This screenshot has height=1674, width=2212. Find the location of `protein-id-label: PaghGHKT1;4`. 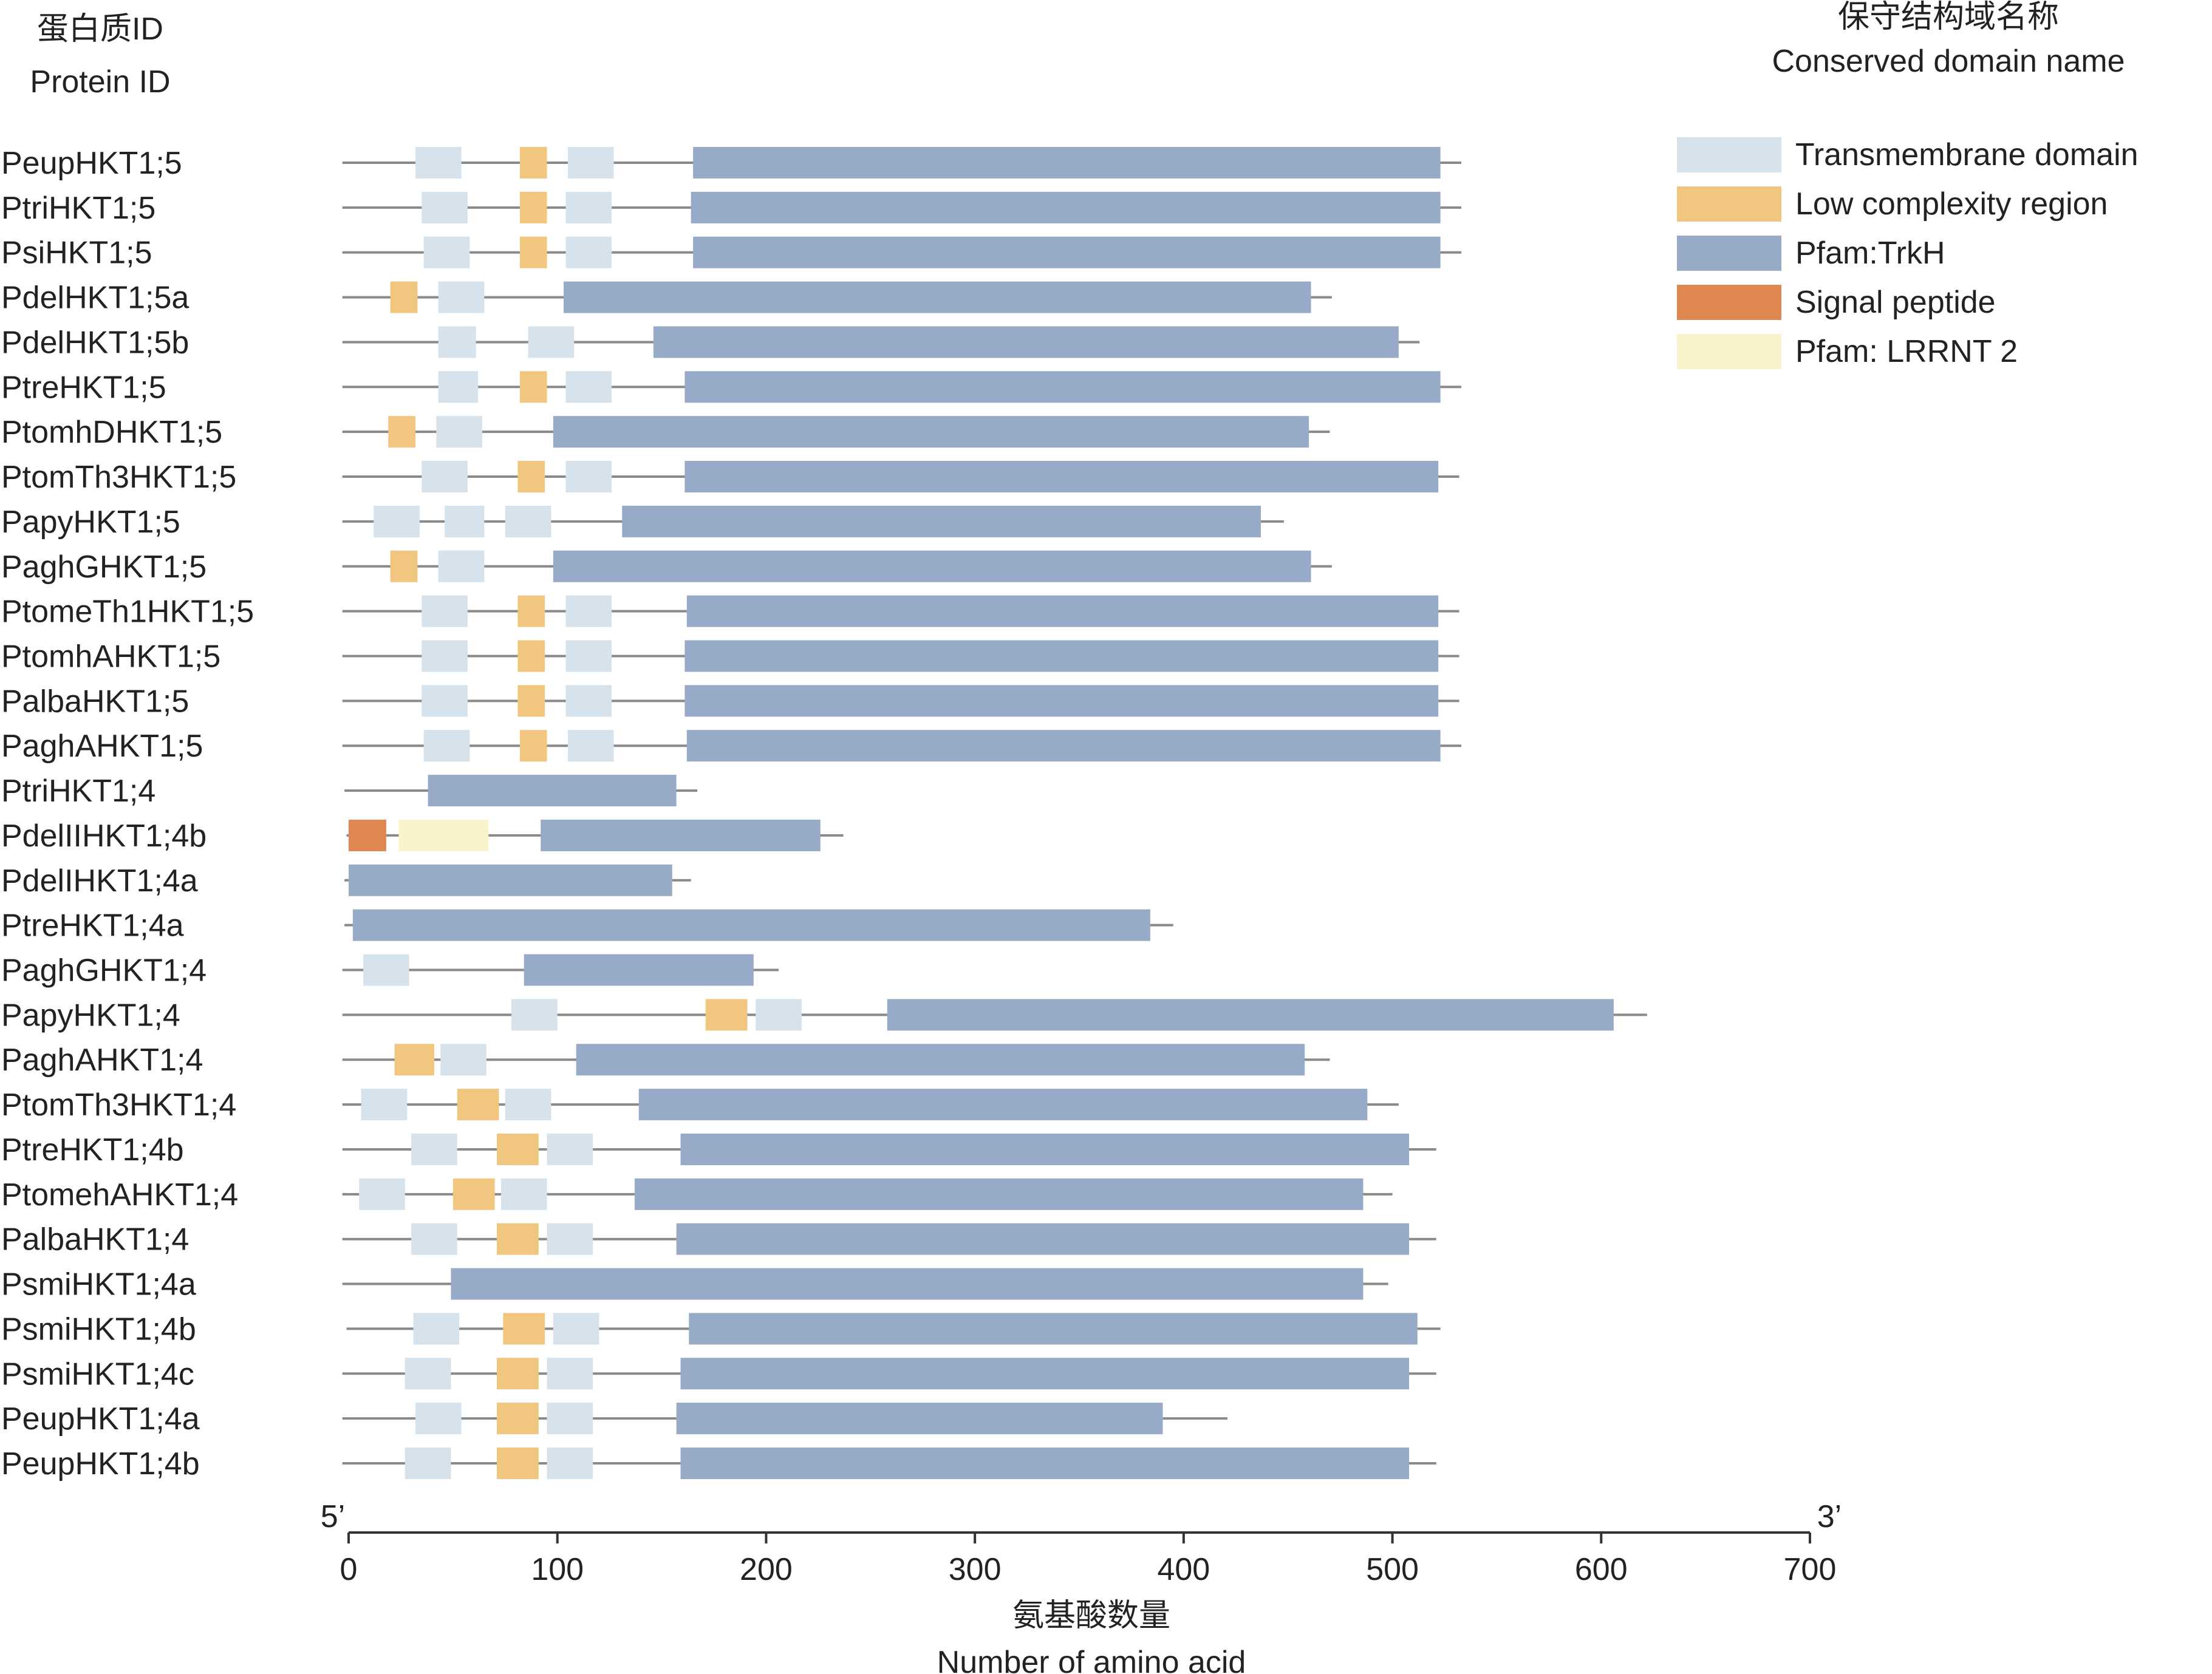

protein-id-label: PaghGHKT1;4 is located at coordinates (104, 970).